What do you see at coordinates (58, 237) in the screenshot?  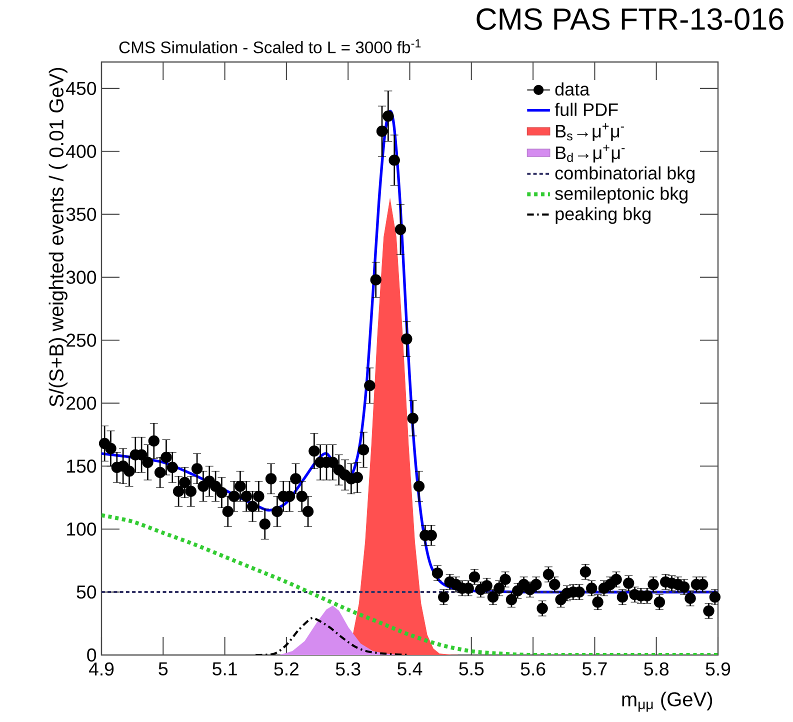 I see `y-axis-title: S/(S+B) weighted events / ( 0.01 GeV)` at bounding box center [58, 237].